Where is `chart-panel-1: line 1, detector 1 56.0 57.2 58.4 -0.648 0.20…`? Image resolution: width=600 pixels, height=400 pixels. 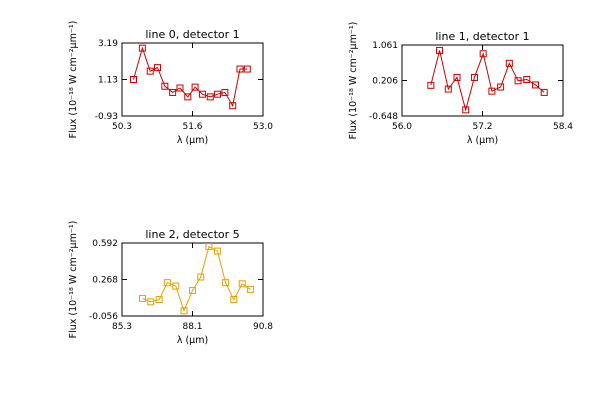
chart-panel-1: line 1, detector 1 56.0 57.2 58.4 -0.648 0.20… is located at coordinates (460, 84).